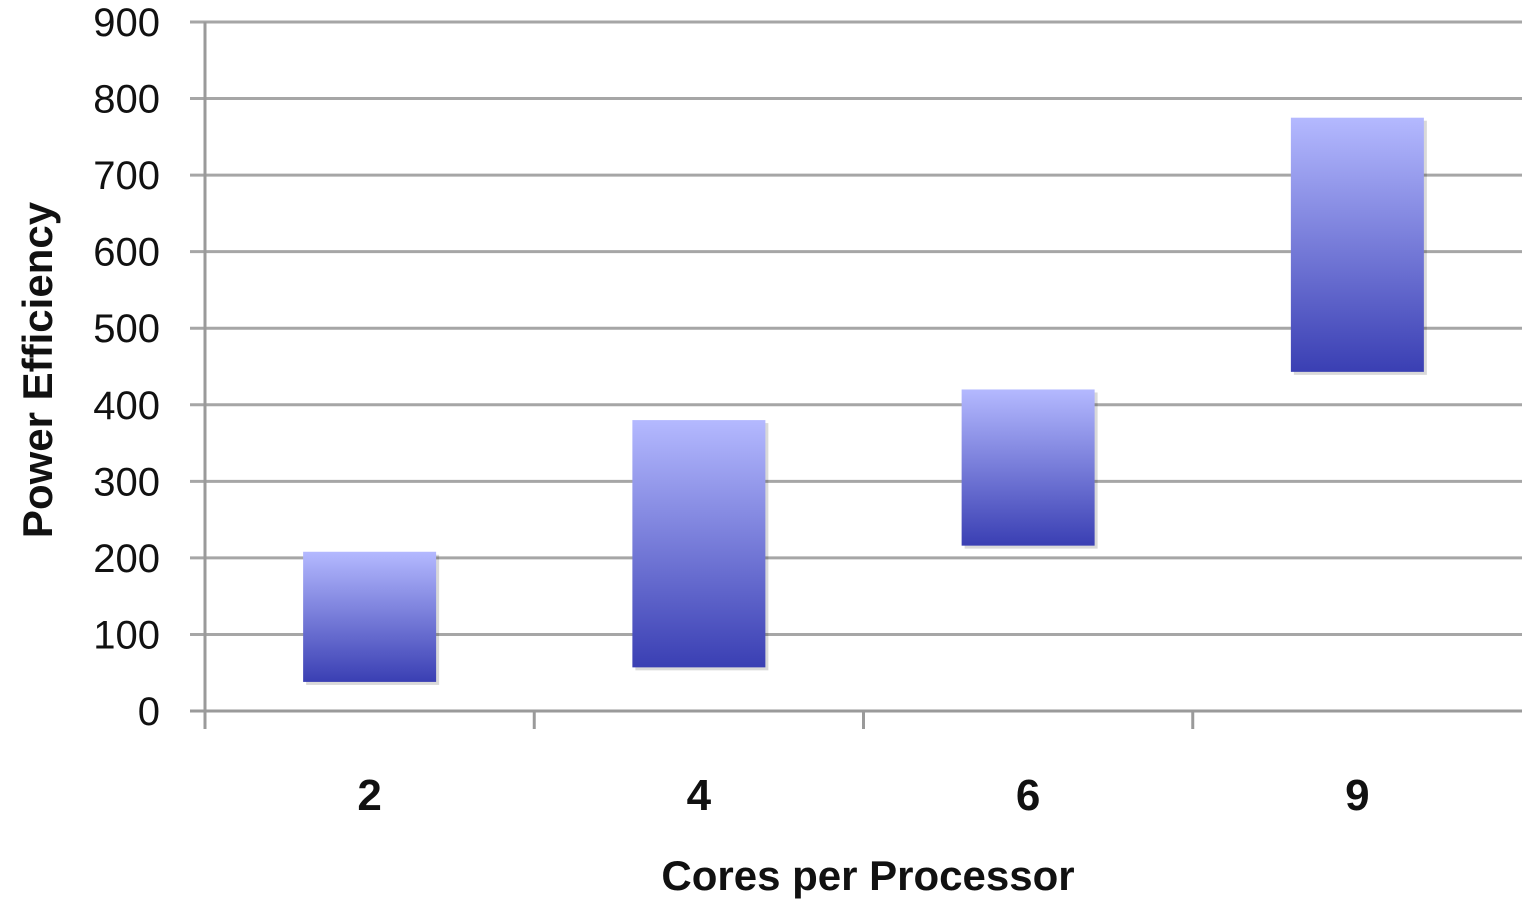 This screenshot has height=901, width=1522. What do you see at coordinates (126, 100) in the screenshot?
I see `y-tick-label: 800` at bounding box center [126, 100].